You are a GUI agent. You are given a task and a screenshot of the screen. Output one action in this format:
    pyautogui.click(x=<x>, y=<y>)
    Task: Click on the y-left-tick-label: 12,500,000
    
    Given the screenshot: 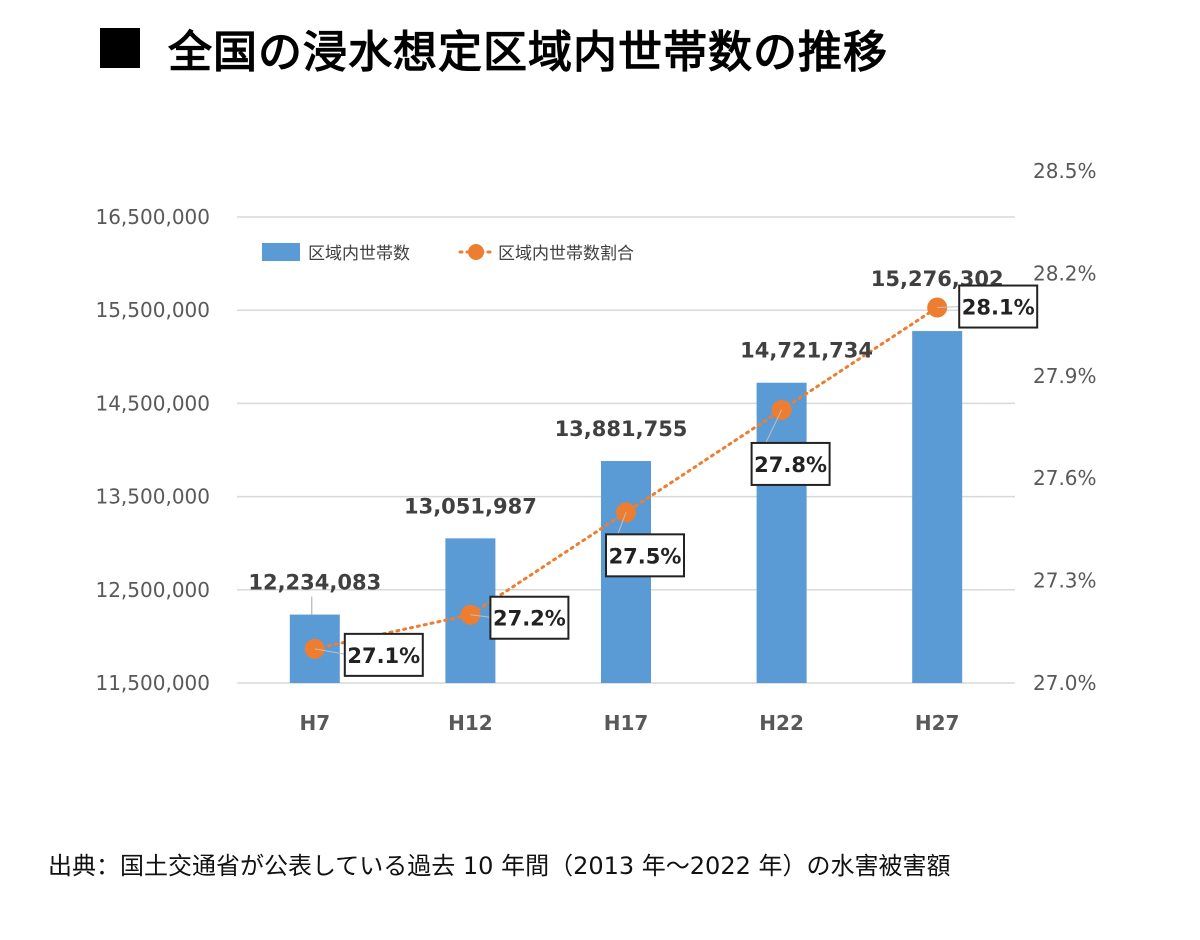 What is the action you would take?
    pyautogui.click(x=152, y=590)
    